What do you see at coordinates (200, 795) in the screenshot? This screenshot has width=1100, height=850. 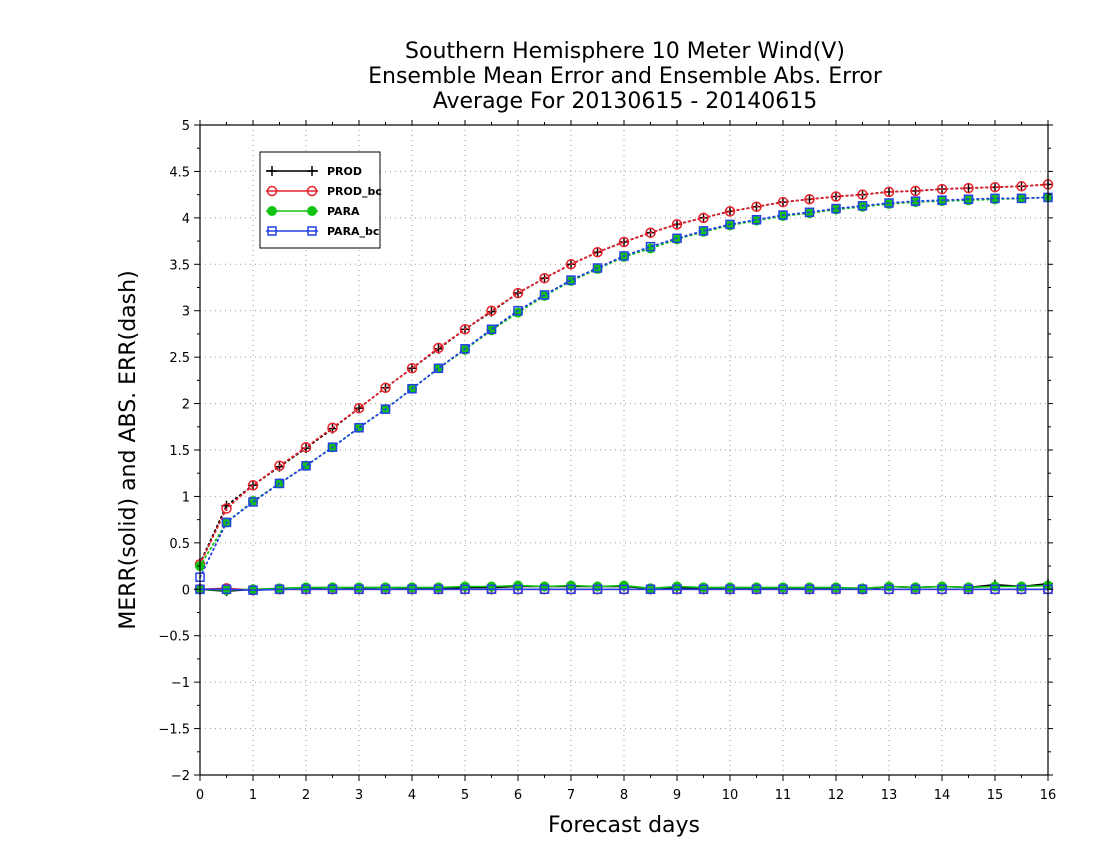 I see `x-tick-label: 0` at bounding box center [200, 795].